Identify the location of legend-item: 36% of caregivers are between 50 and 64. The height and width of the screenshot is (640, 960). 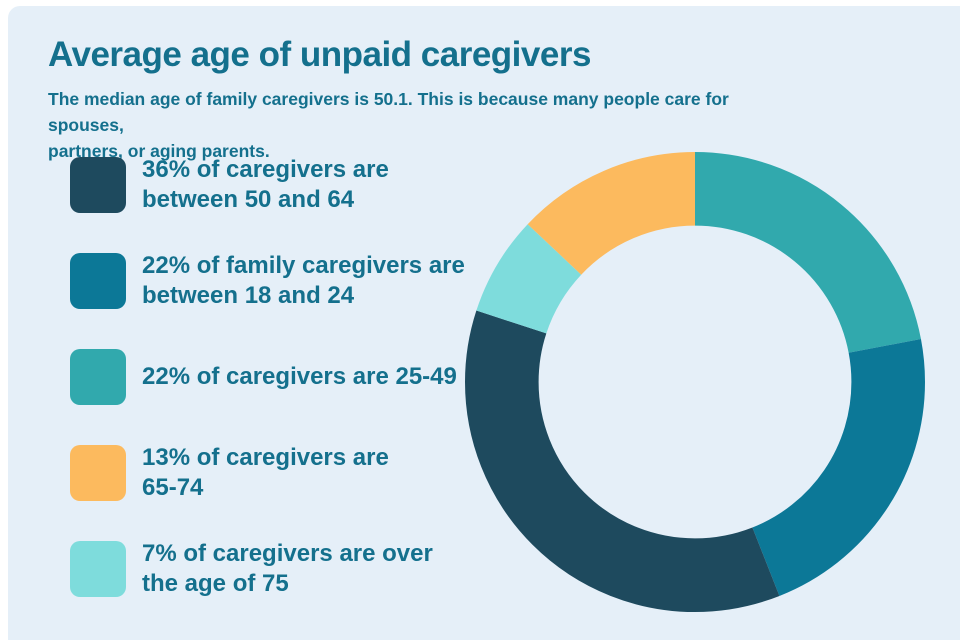
(270, 185).